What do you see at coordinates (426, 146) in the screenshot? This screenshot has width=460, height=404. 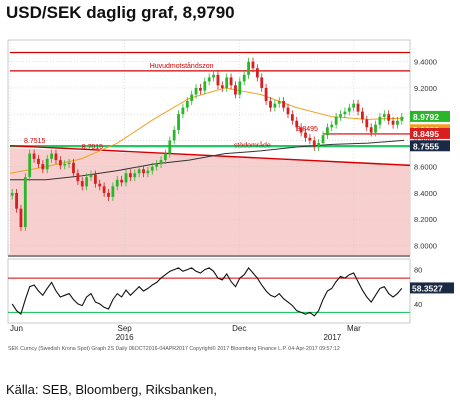 I see `last-label-text: 8.7555` at bounding box center [426, 146].